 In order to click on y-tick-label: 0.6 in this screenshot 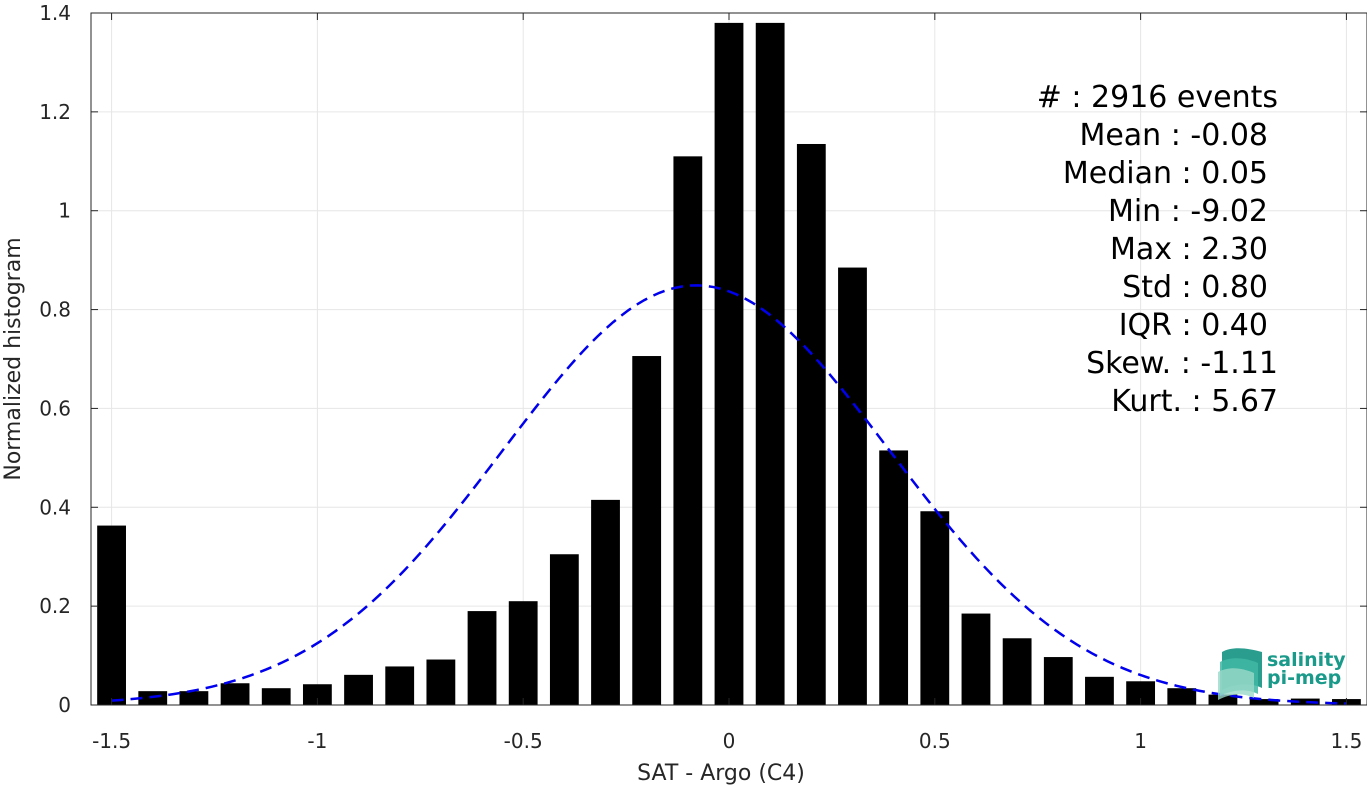, I will do `click(55, 408)`.